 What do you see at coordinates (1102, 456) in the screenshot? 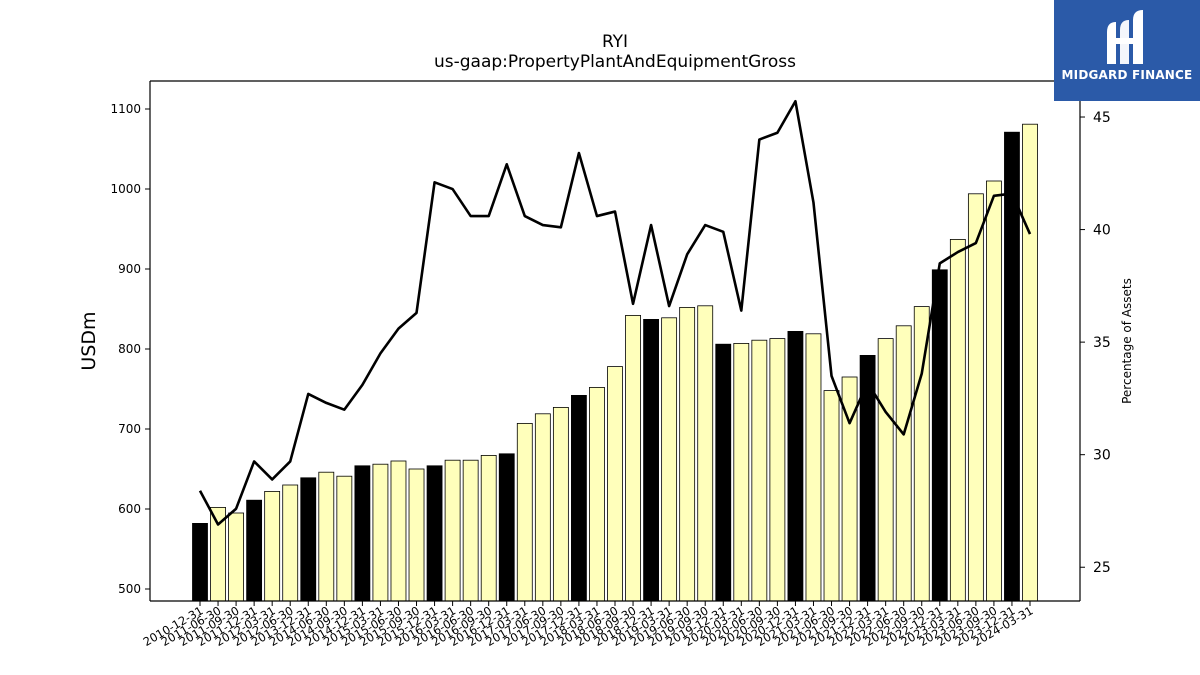
I see `y2-tick-label: 30` at bounding box center [1102, 456].